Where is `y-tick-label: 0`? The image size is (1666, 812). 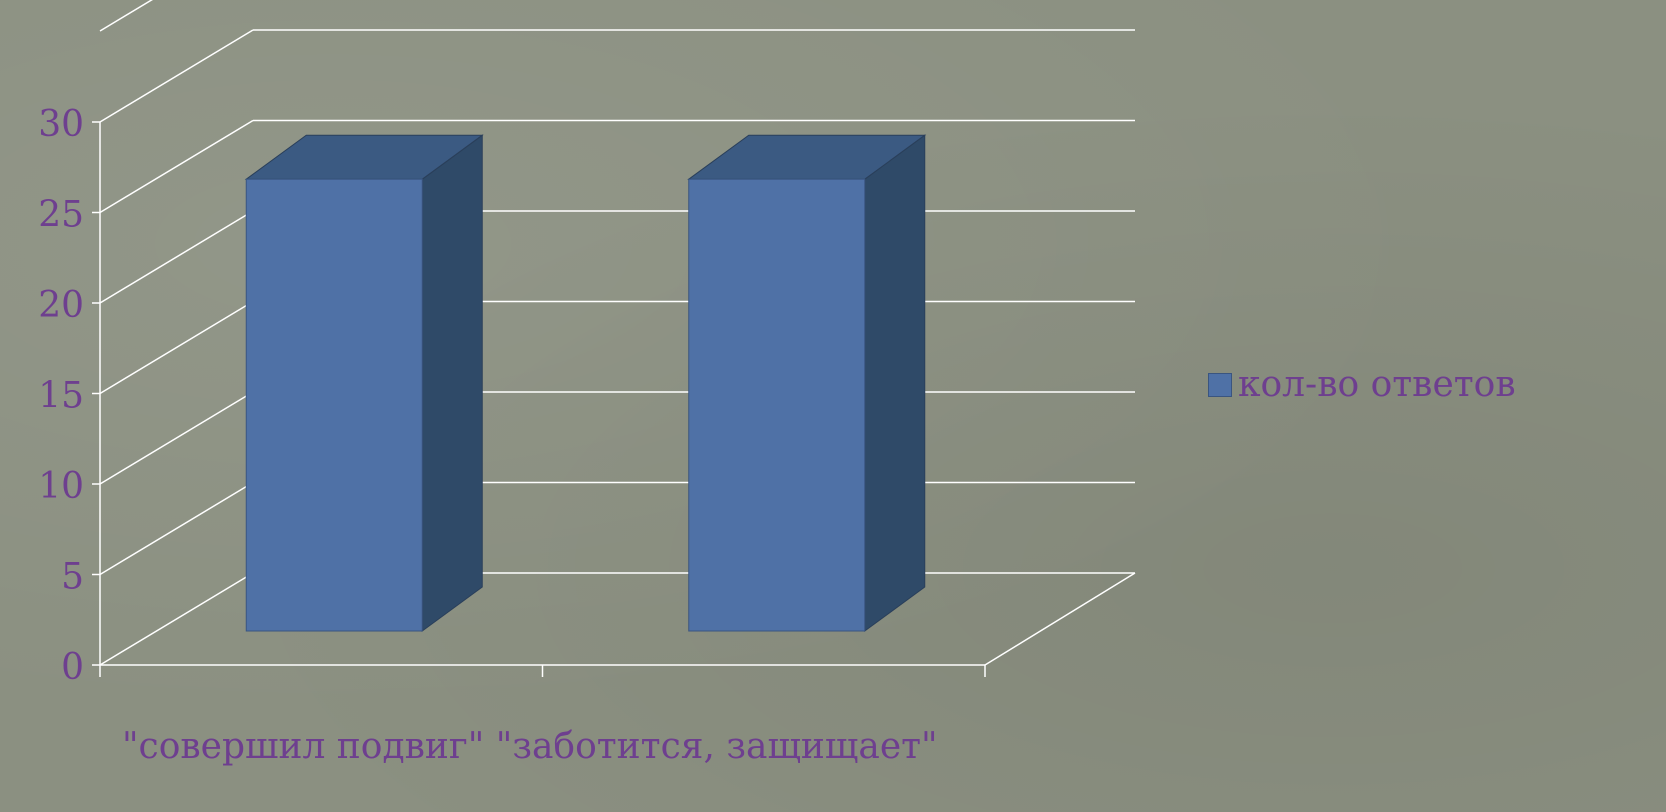 y-tick-label: 0 is located at coordinates (72, 667).